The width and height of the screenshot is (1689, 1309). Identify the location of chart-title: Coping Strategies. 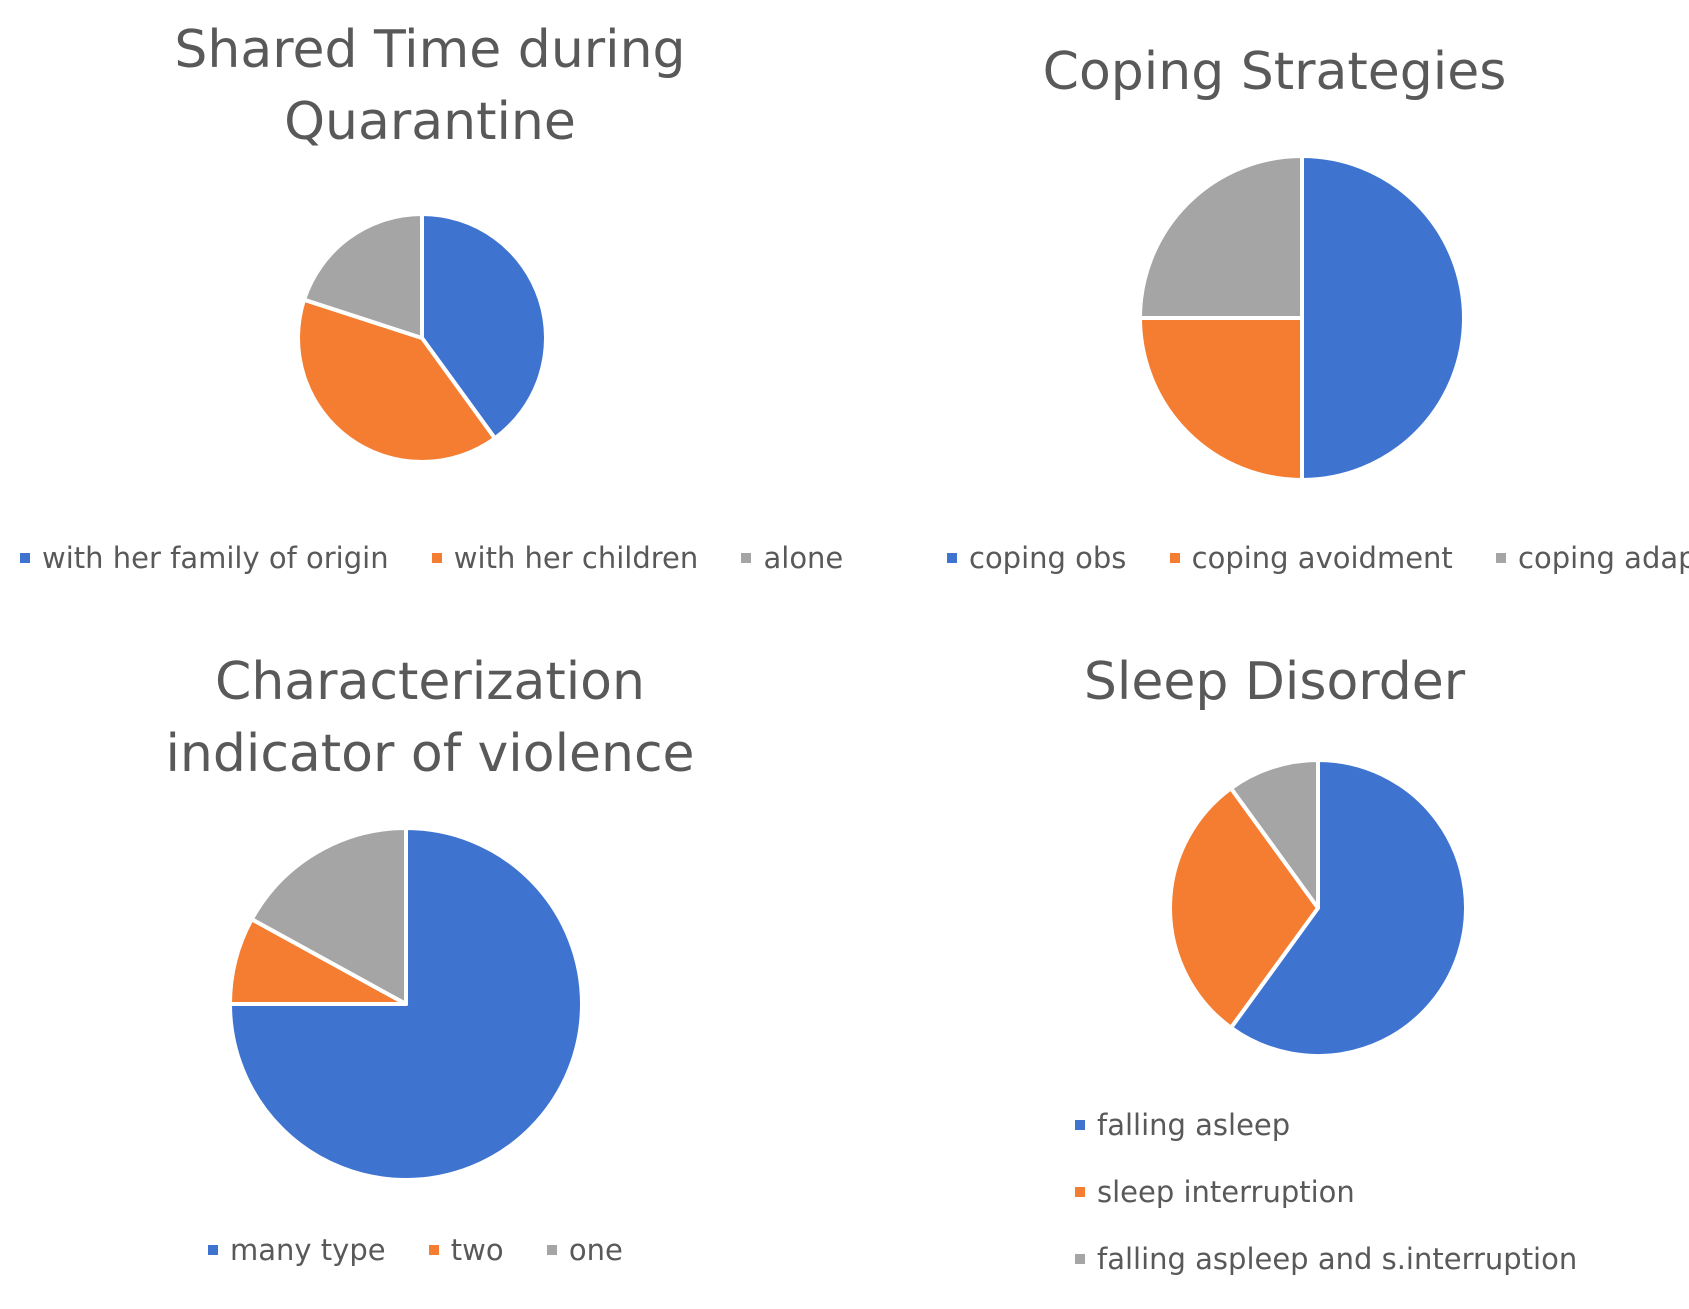
(1274, 72).